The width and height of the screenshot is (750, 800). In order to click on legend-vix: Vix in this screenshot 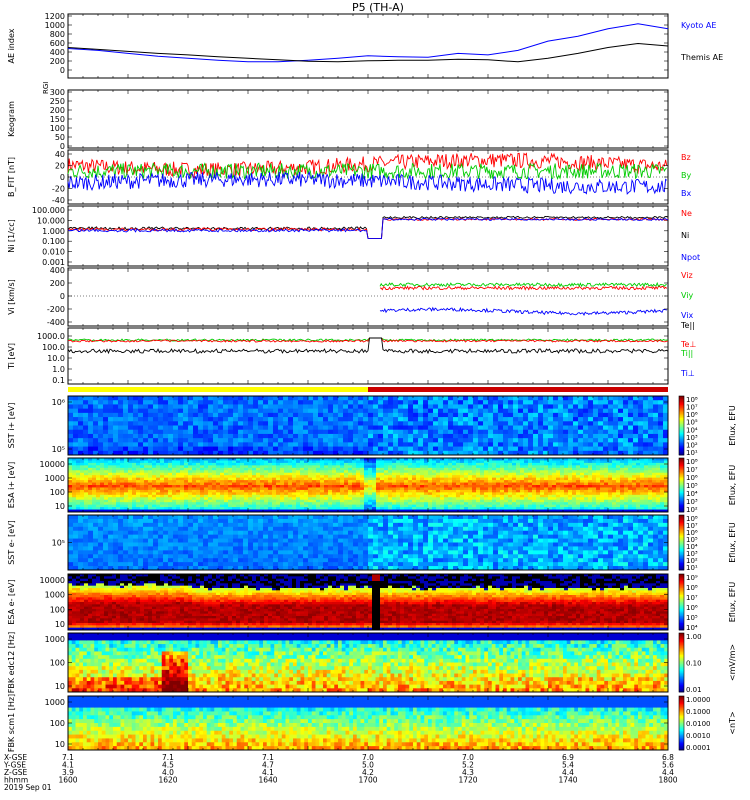, I will do `click(687, 315)`.